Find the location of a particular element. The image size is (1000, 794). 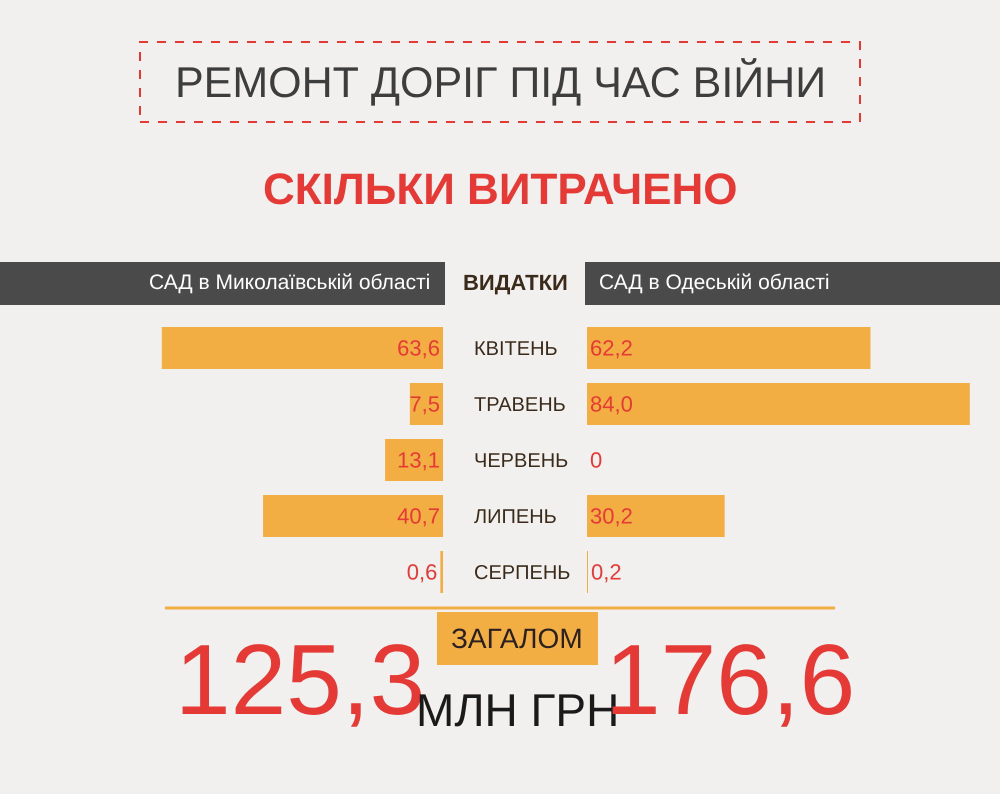

data-label: 7,5 is located at coordinates (424, 404).